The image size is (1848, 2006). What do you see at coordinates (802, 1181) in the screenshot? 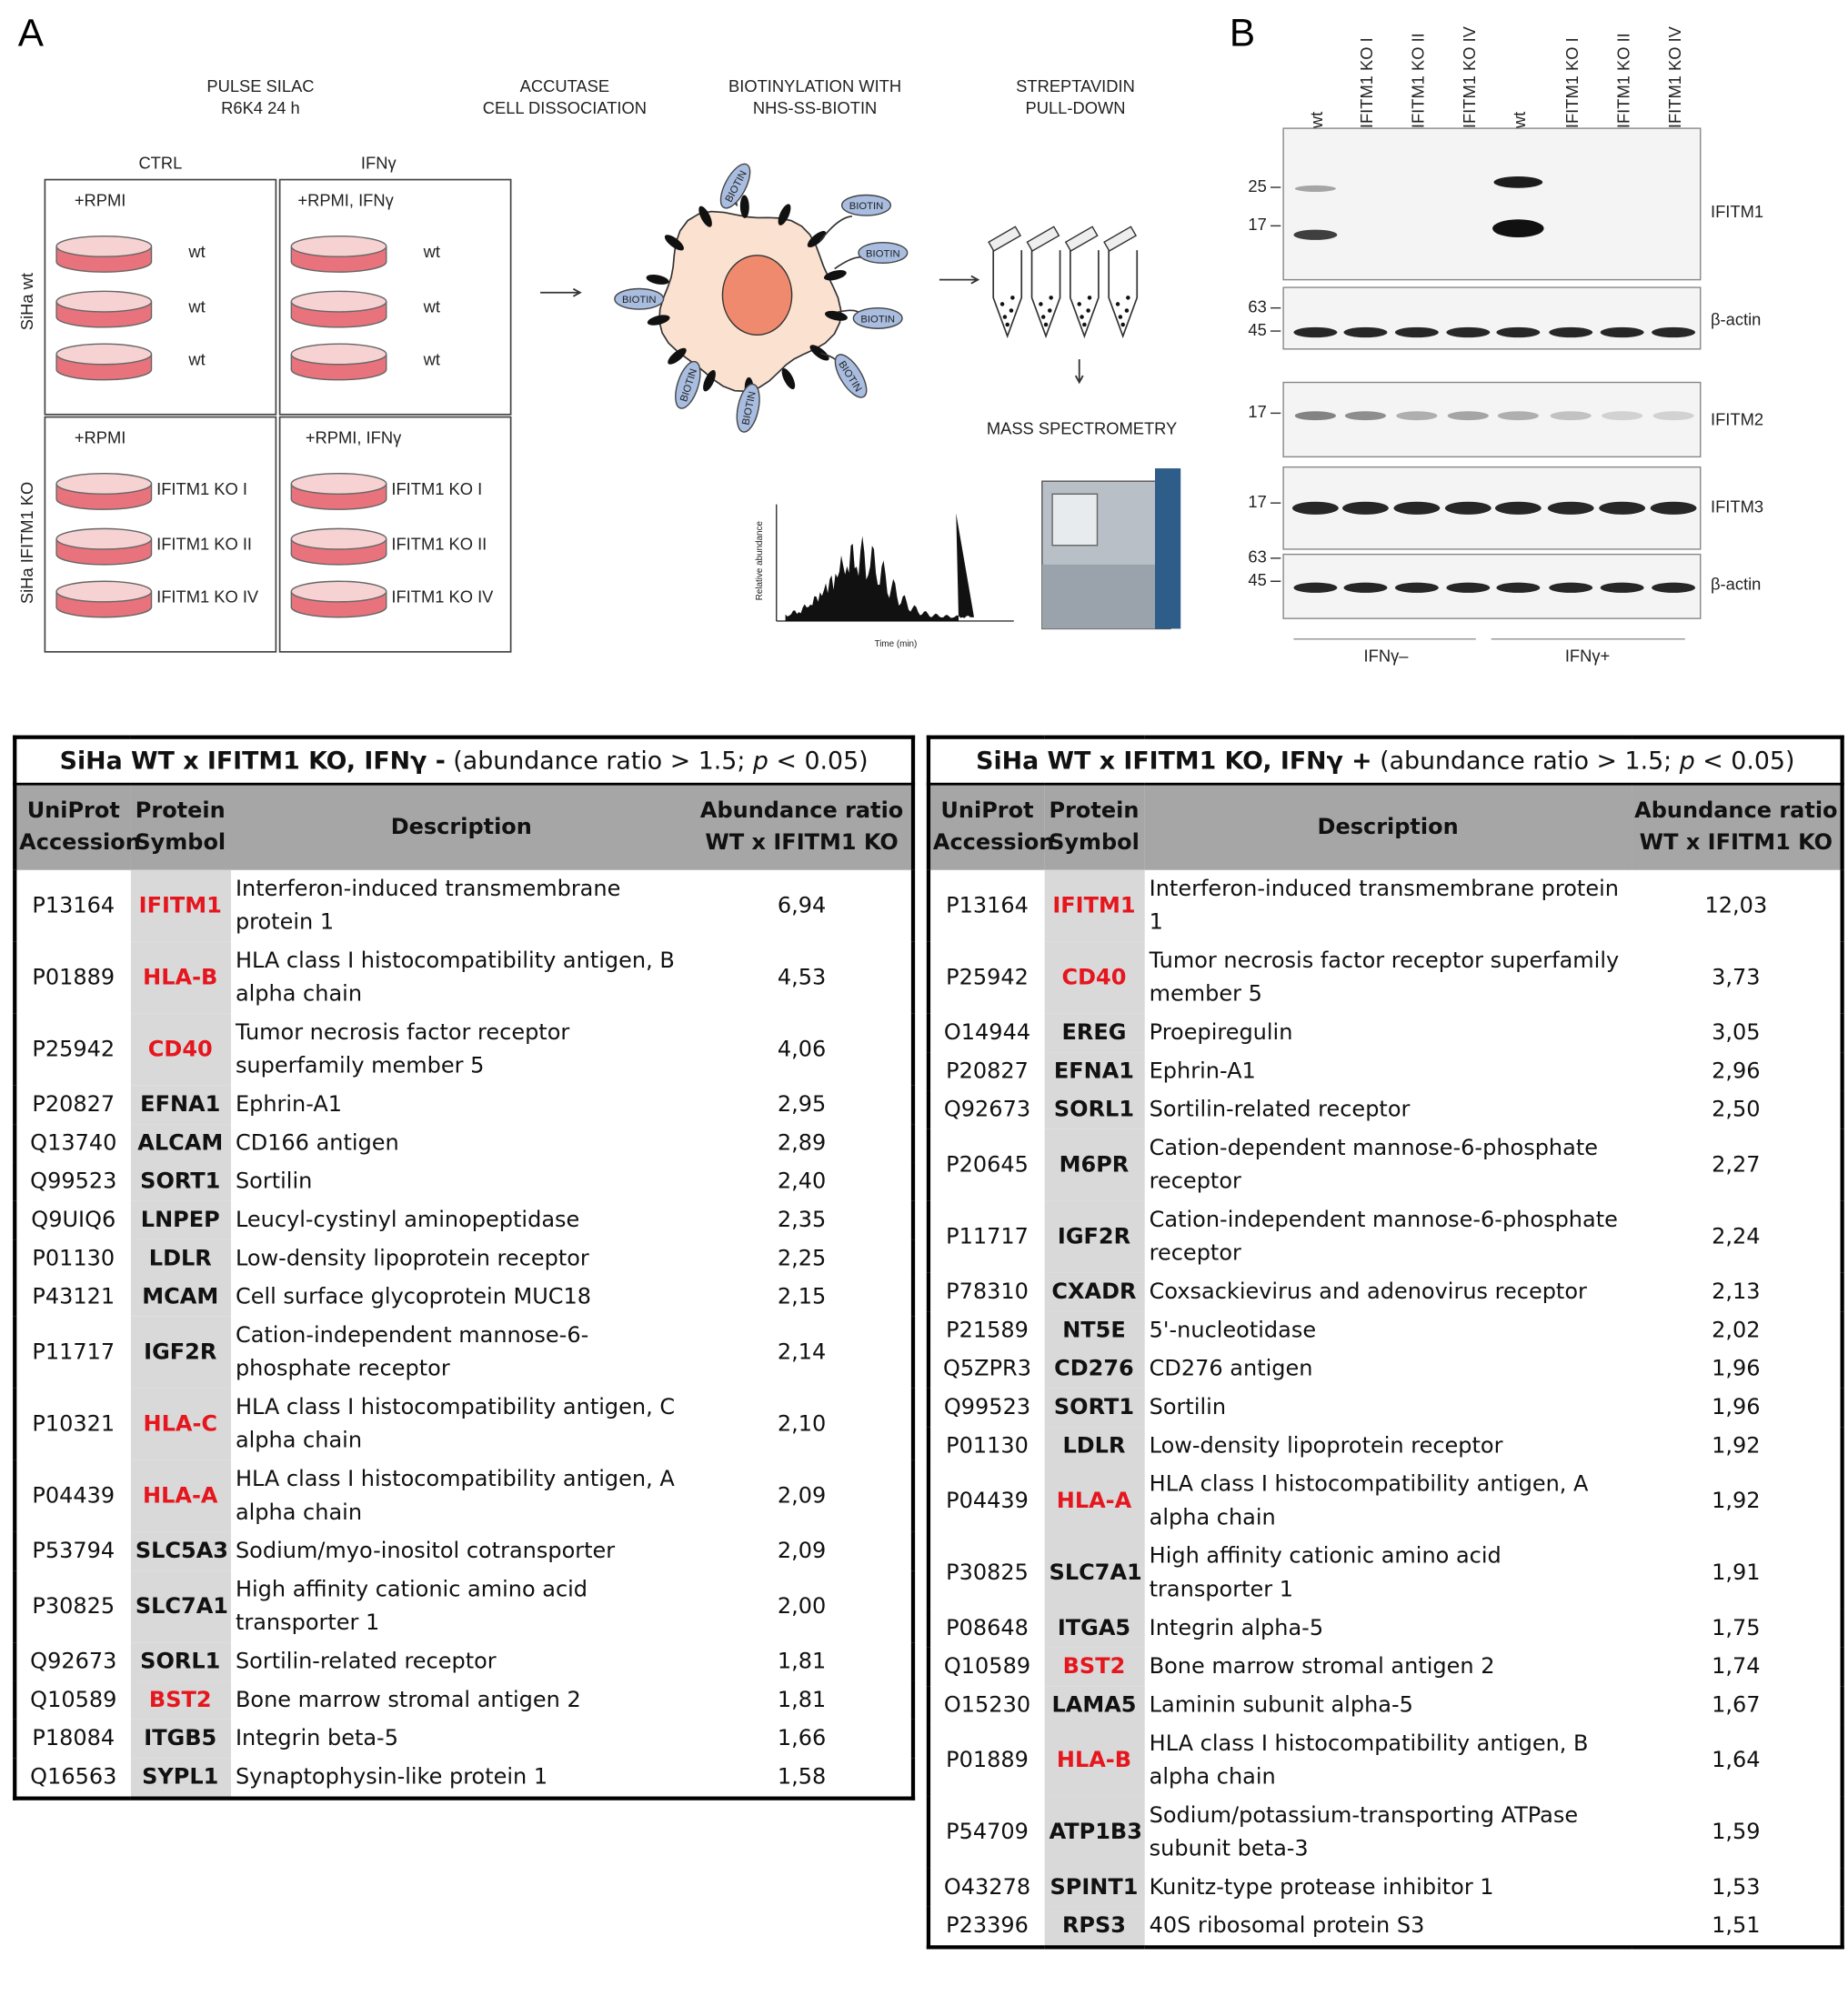
I see `abundance-ratio: 2,40` at bounding box center [802, 1181].